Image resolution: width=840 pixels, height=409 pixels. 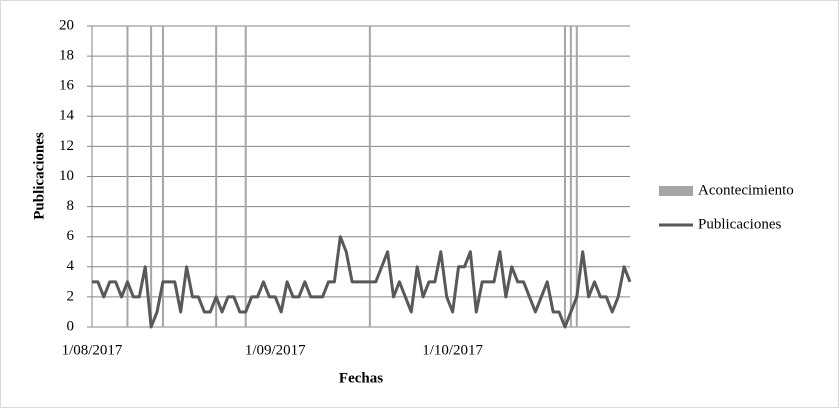 What do you see at coordinates (66, 56) in the screenshot?
I see `y-tick-label: 18` at bounding box center [66, 56].